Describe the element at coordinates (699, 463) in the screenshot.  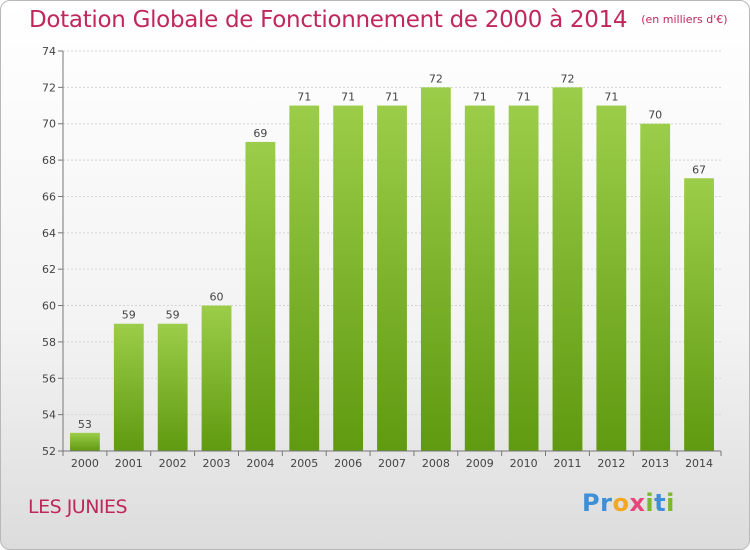
I see `x-tick-label: 2014` at that location.